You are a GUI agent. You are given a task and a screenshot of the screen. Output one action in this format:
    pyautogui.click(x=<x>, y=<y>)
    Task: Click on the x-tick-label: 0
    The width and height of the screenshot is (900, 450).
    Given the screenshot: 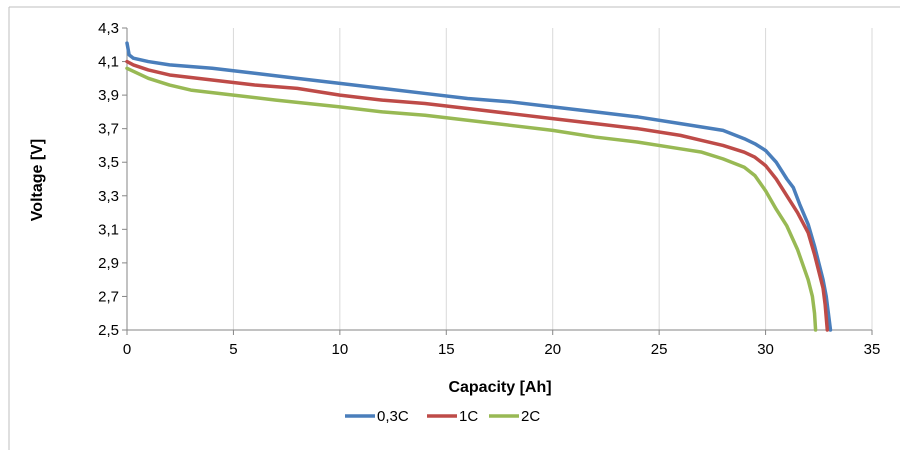 What is the action you would take?
    pyautogui.click(x=127, y=349)
    